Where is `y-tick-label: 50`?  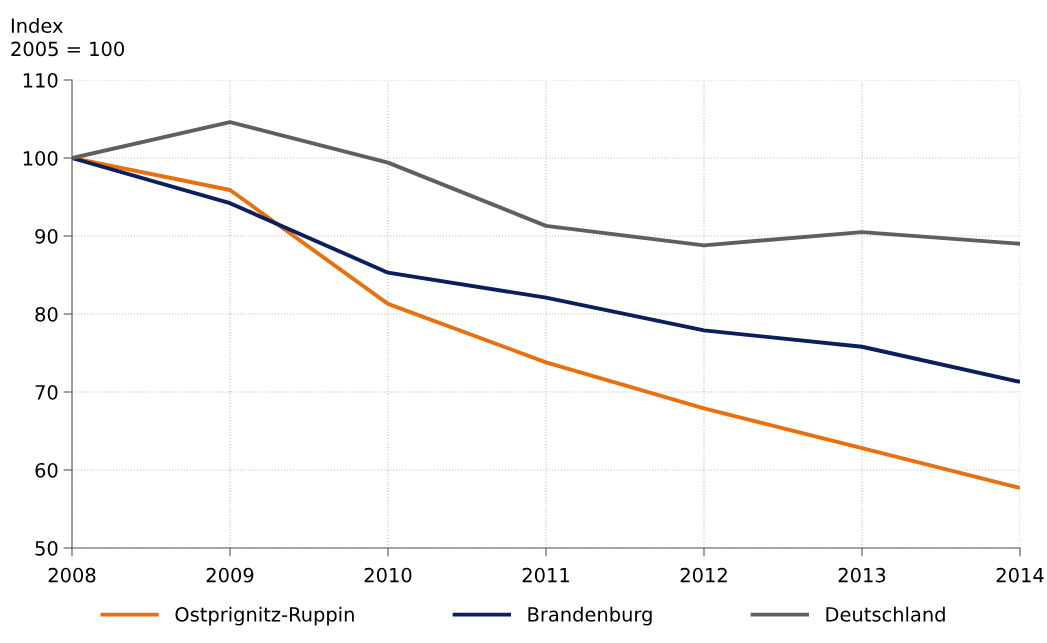
y-tick-label: 50 is located at coordinates (46, 548).